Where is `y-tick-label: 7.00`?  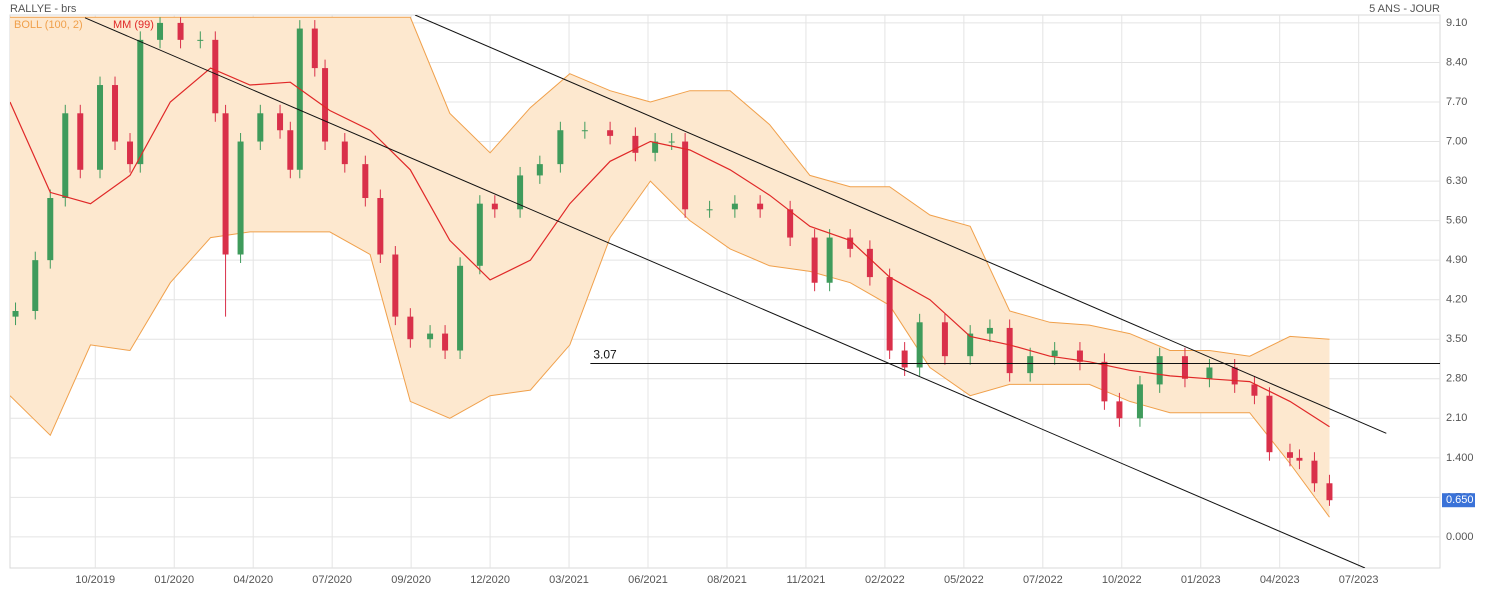
y-tick-label: 7.00 is located at coordinates (1456, 141).